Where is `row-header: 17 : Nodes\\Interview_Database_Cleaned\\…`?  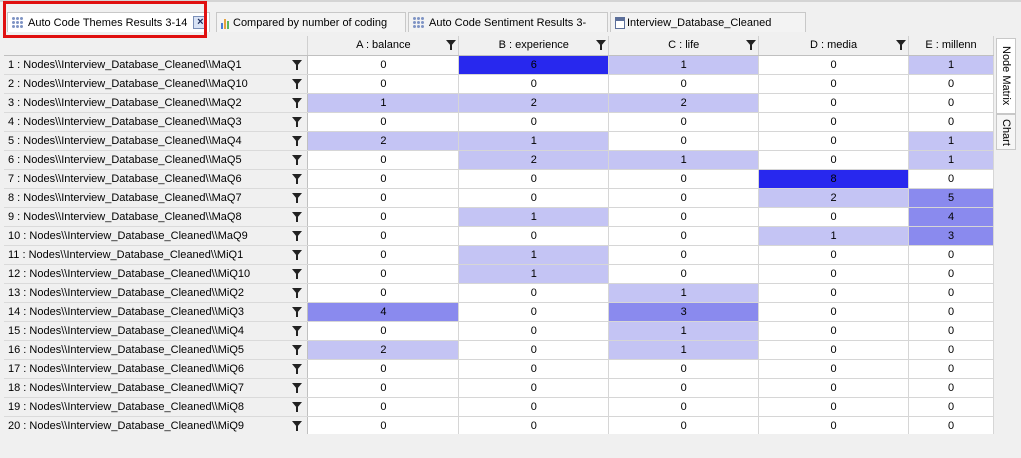
row-header: 17 : Nodes\\Interview_Database_Cleaned\\… is located at coordinates (156, 369).